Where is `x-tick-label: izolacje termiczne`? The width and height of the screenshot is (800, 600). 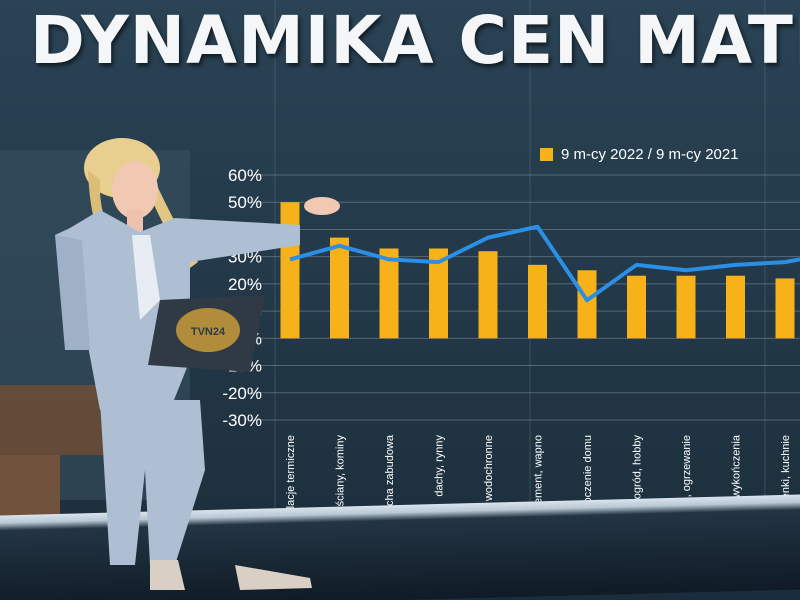
x-tick-label: izolacje termiczne is located at coordinates (291, 478).